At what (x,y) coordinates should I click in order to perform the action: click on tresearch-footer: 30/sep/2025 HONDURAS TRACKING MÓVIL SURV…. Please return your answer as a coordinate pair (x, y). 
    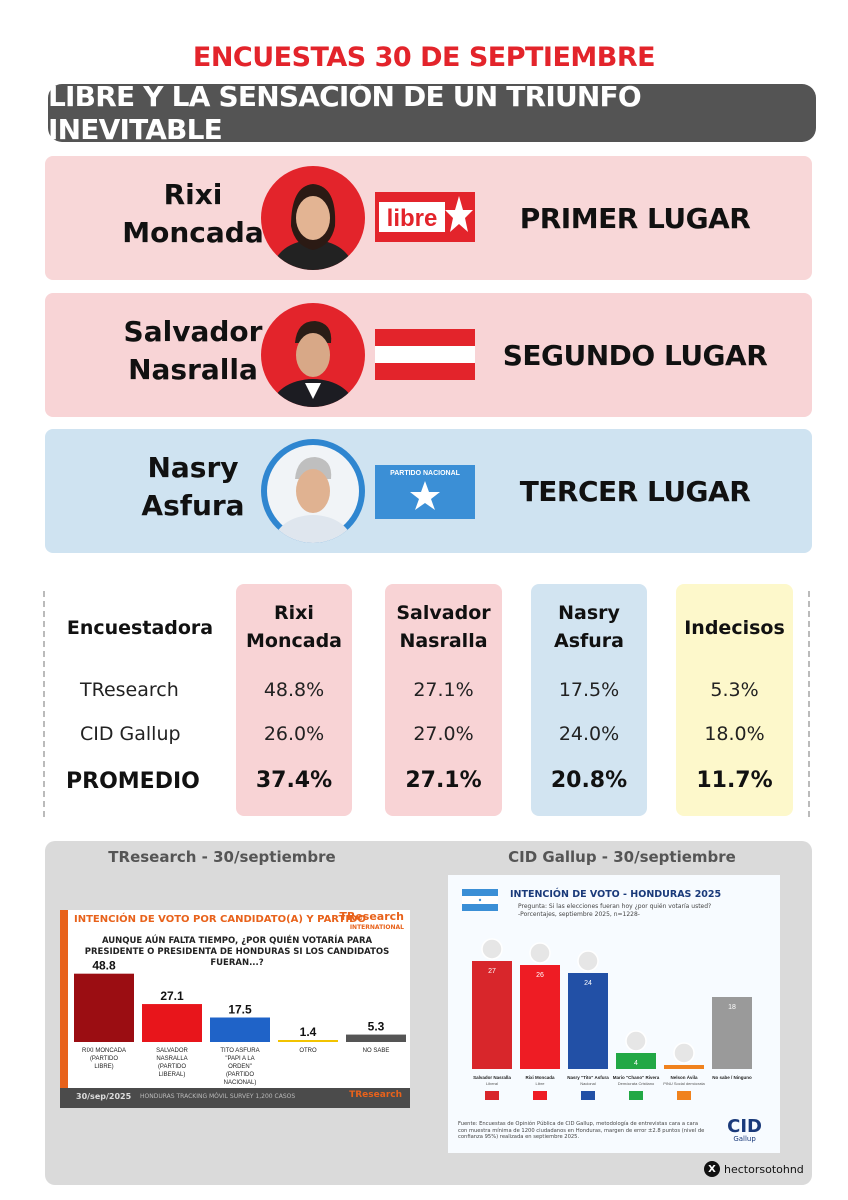
    Looking at the image, I should click on (235, 1098).